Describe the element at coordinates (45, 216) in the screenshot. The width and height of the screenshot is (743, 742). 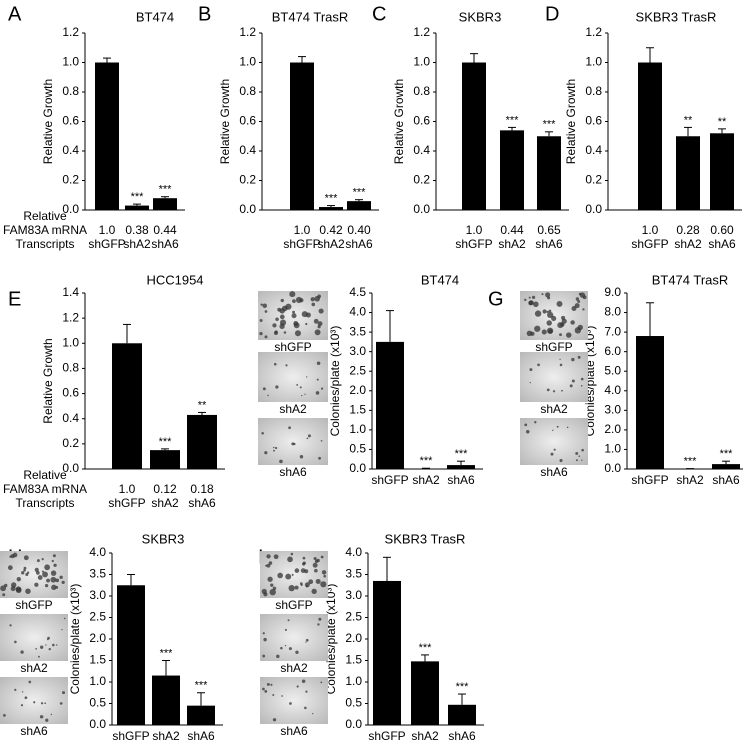
I see `transcript-title: Relative` at that location.